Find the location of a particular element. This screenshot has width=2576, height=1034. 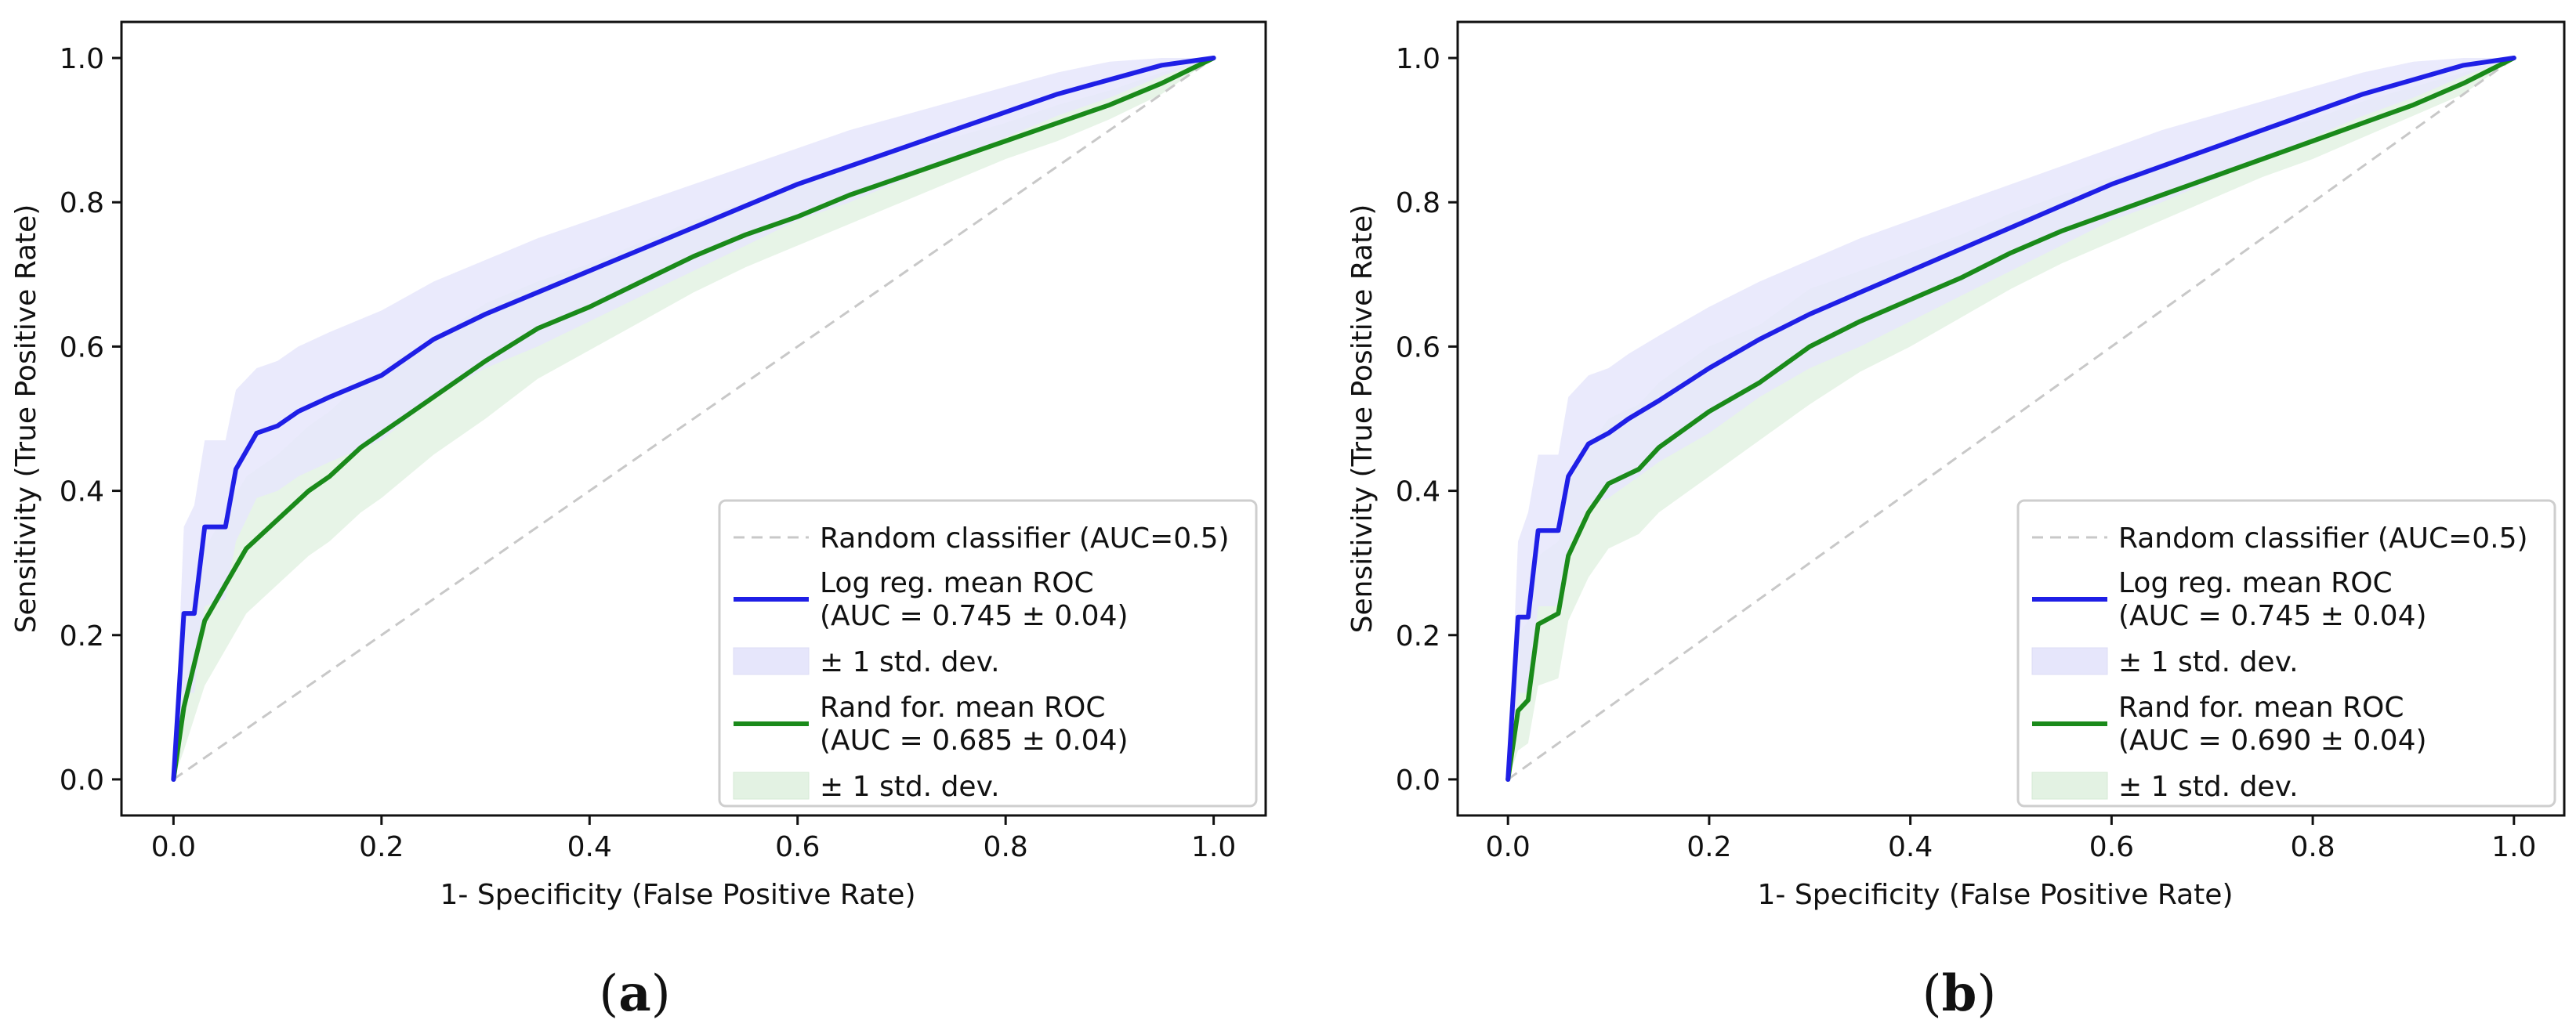

legend-rand-for-auc: (AUC = 0.690 ± 0.04) is located at coordinates (2272, 741).